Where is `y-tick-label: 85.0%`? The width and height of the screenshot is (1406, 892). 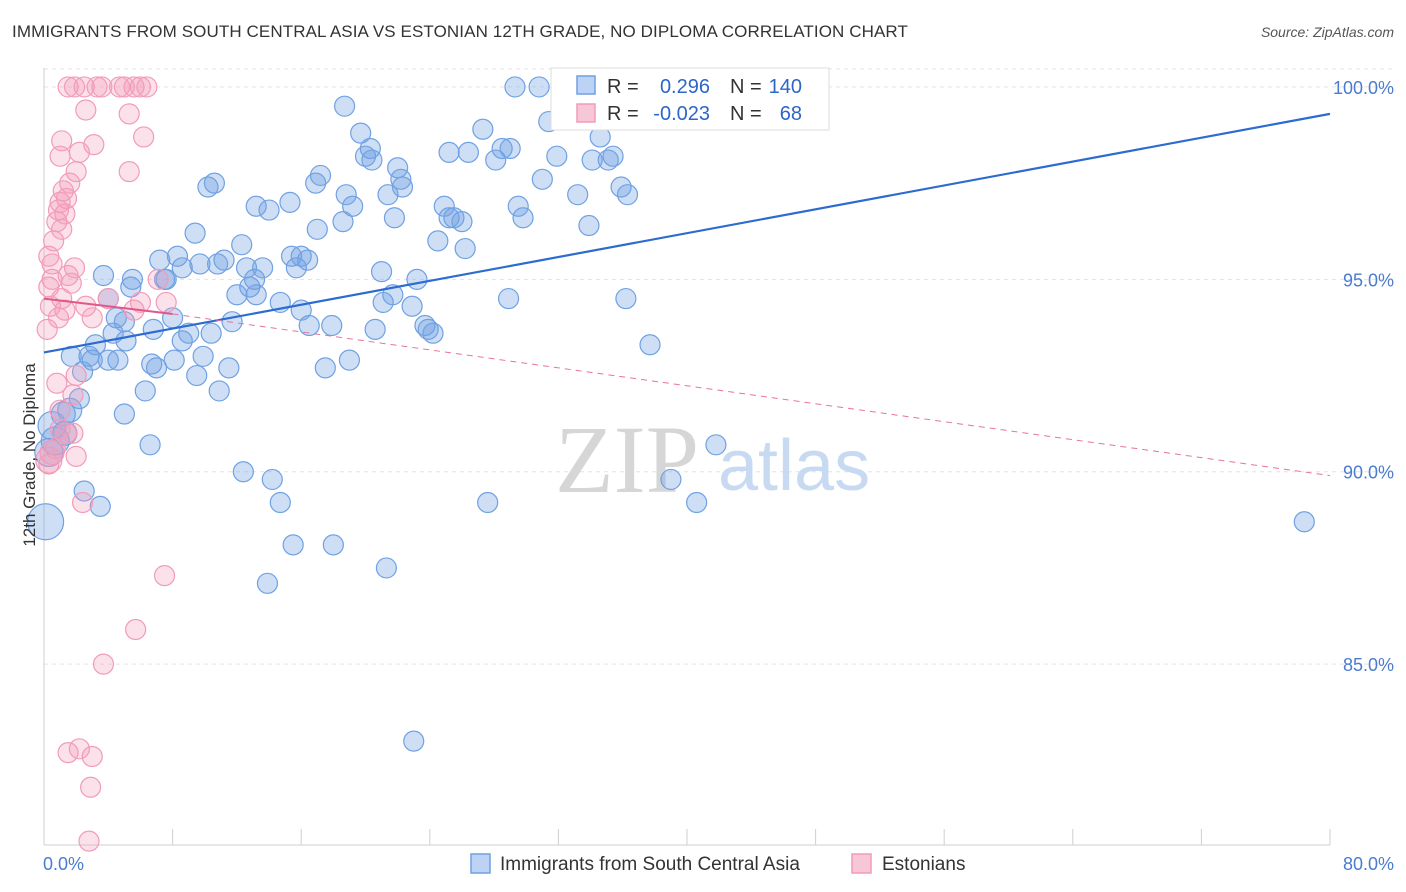
y-tick-label: 85.0% is located at coordinates (1368, 665).